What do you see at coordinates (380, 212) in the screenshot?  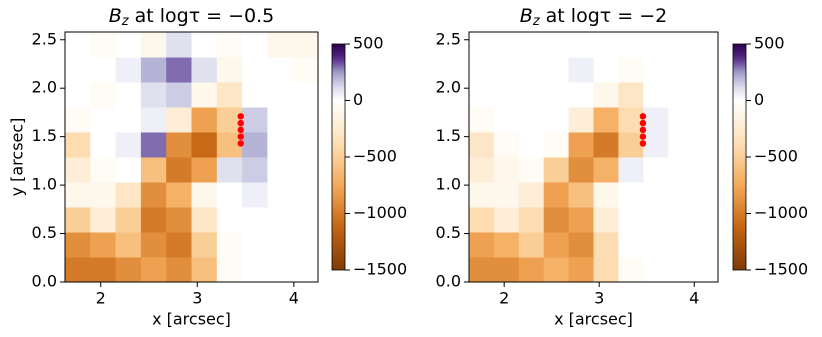 I see `colorbar-tick-label: −1000` at bounding box center [380, 212].